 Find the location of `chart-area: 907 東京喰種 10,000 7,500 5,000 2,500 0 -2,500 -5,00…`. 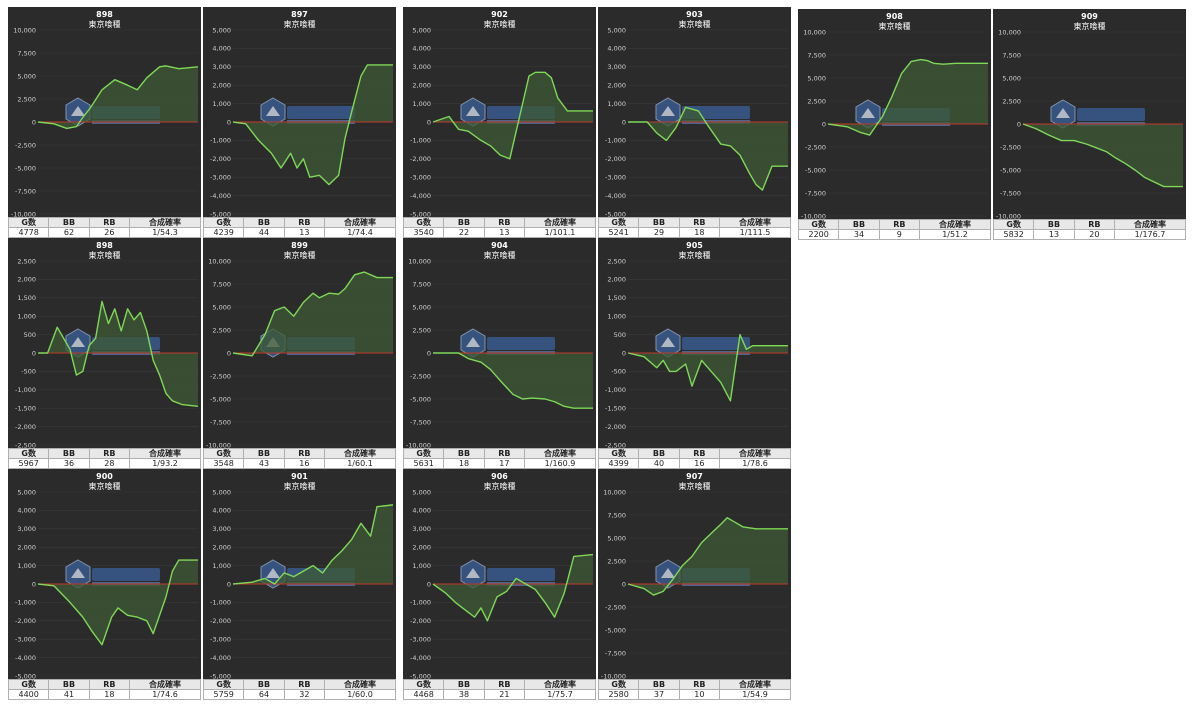

chart-area: 907 東京喰種 10,000 7,500 5,000 2,500 0 -2,500 -5,00… is located at coordinates (694, 574).